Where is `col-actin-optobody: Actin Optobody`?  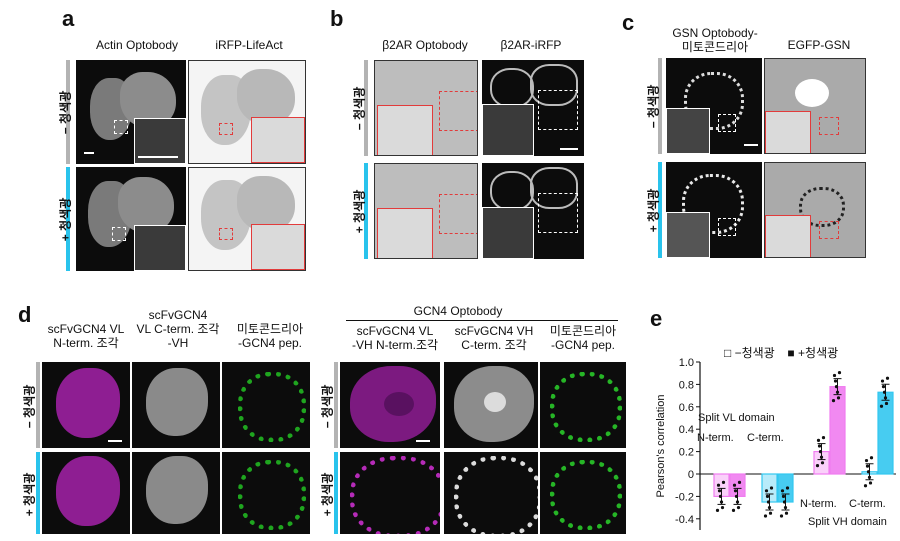 col-actin-optobody: Actin Optobody is located at coordinates (137, 45).